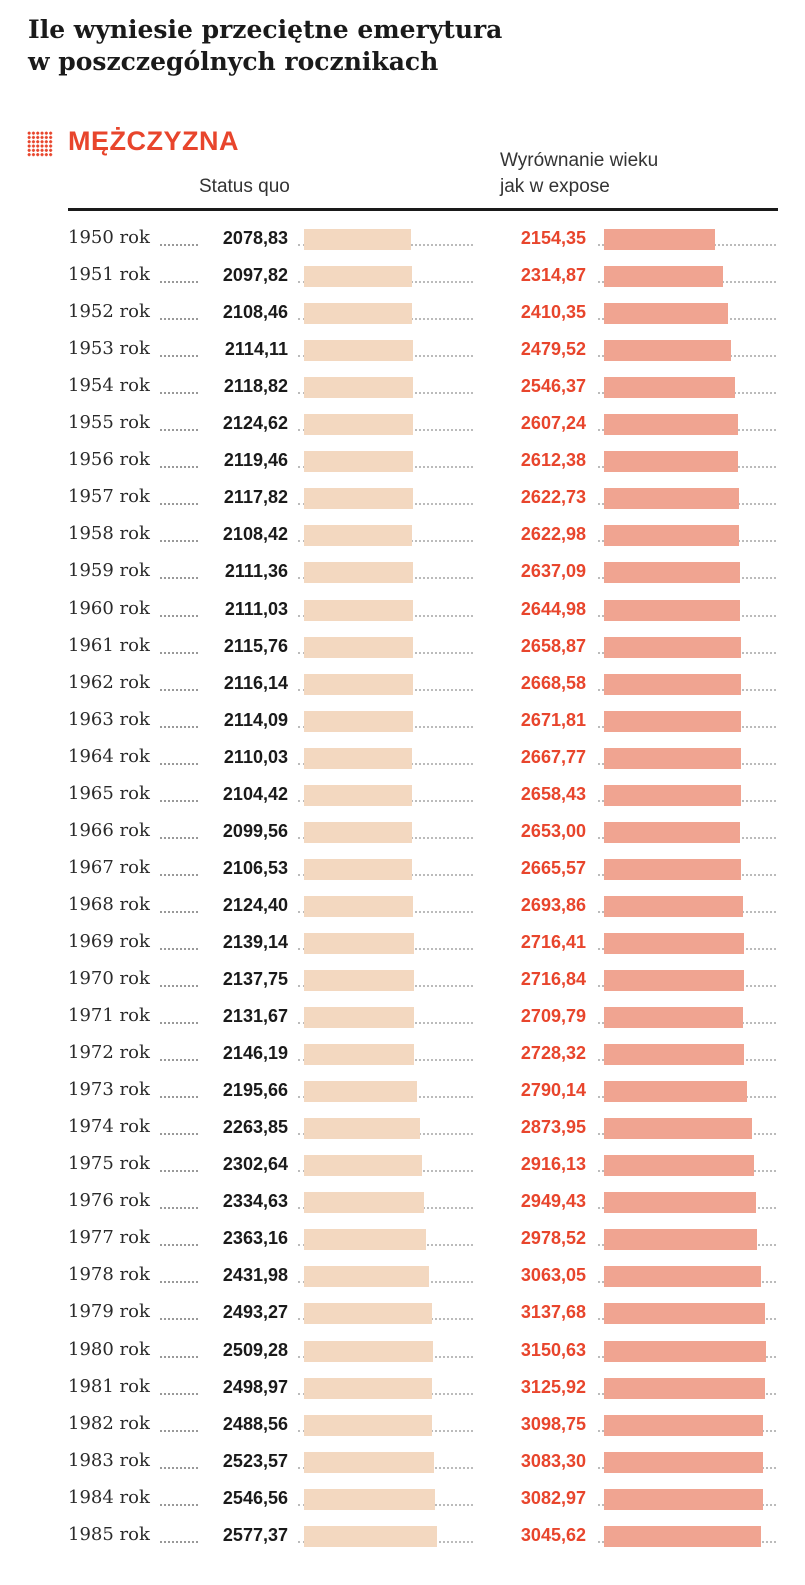 Image resolution: width=805 pixels, height=1585 pixels. Describe the element at coordinates (402, 462) in the screenshot. I see `table-row: 1956 rok 2119,46 2612,38` at that location.